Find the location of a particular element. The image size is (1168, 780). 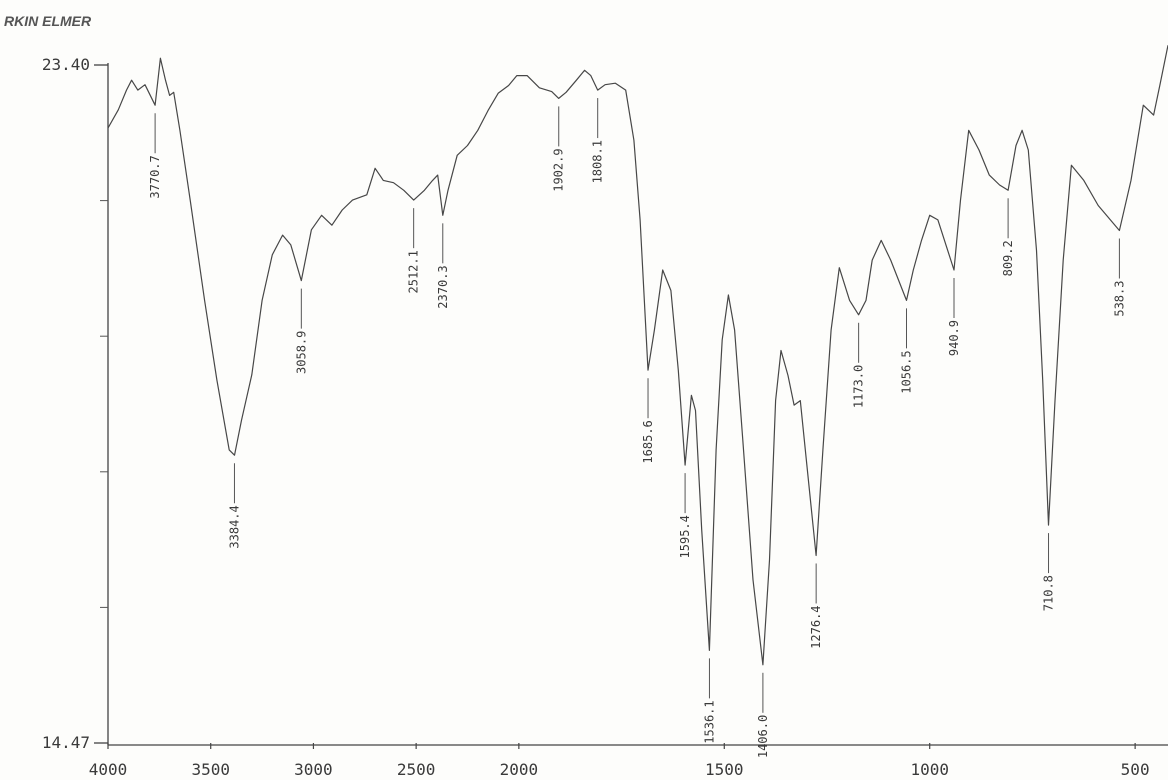

peak-annotation: 1536.1 is located at coordinates (709, 701).